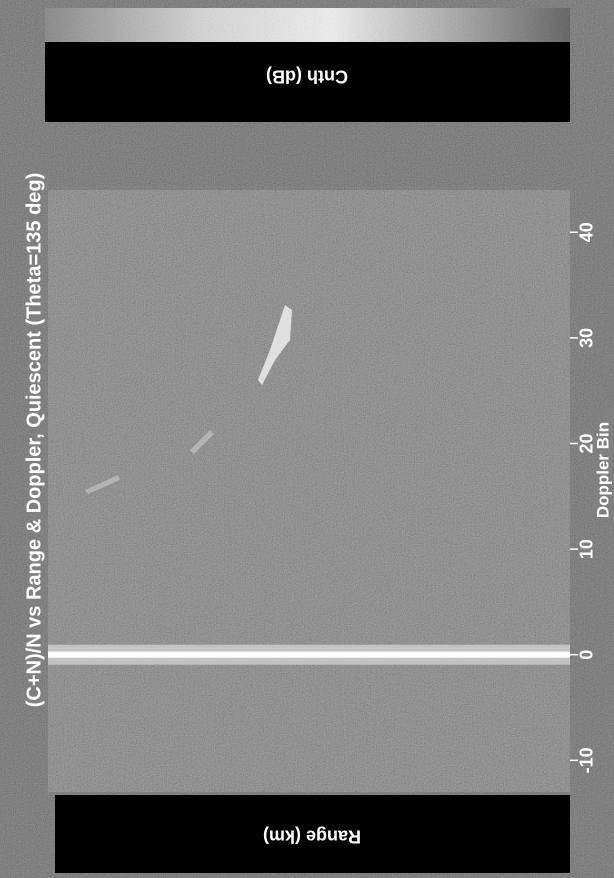  What do you see at coordinates (309, 654) in the screenshot?
I see `zero-doppler-core` at bounding box center [309, 654].